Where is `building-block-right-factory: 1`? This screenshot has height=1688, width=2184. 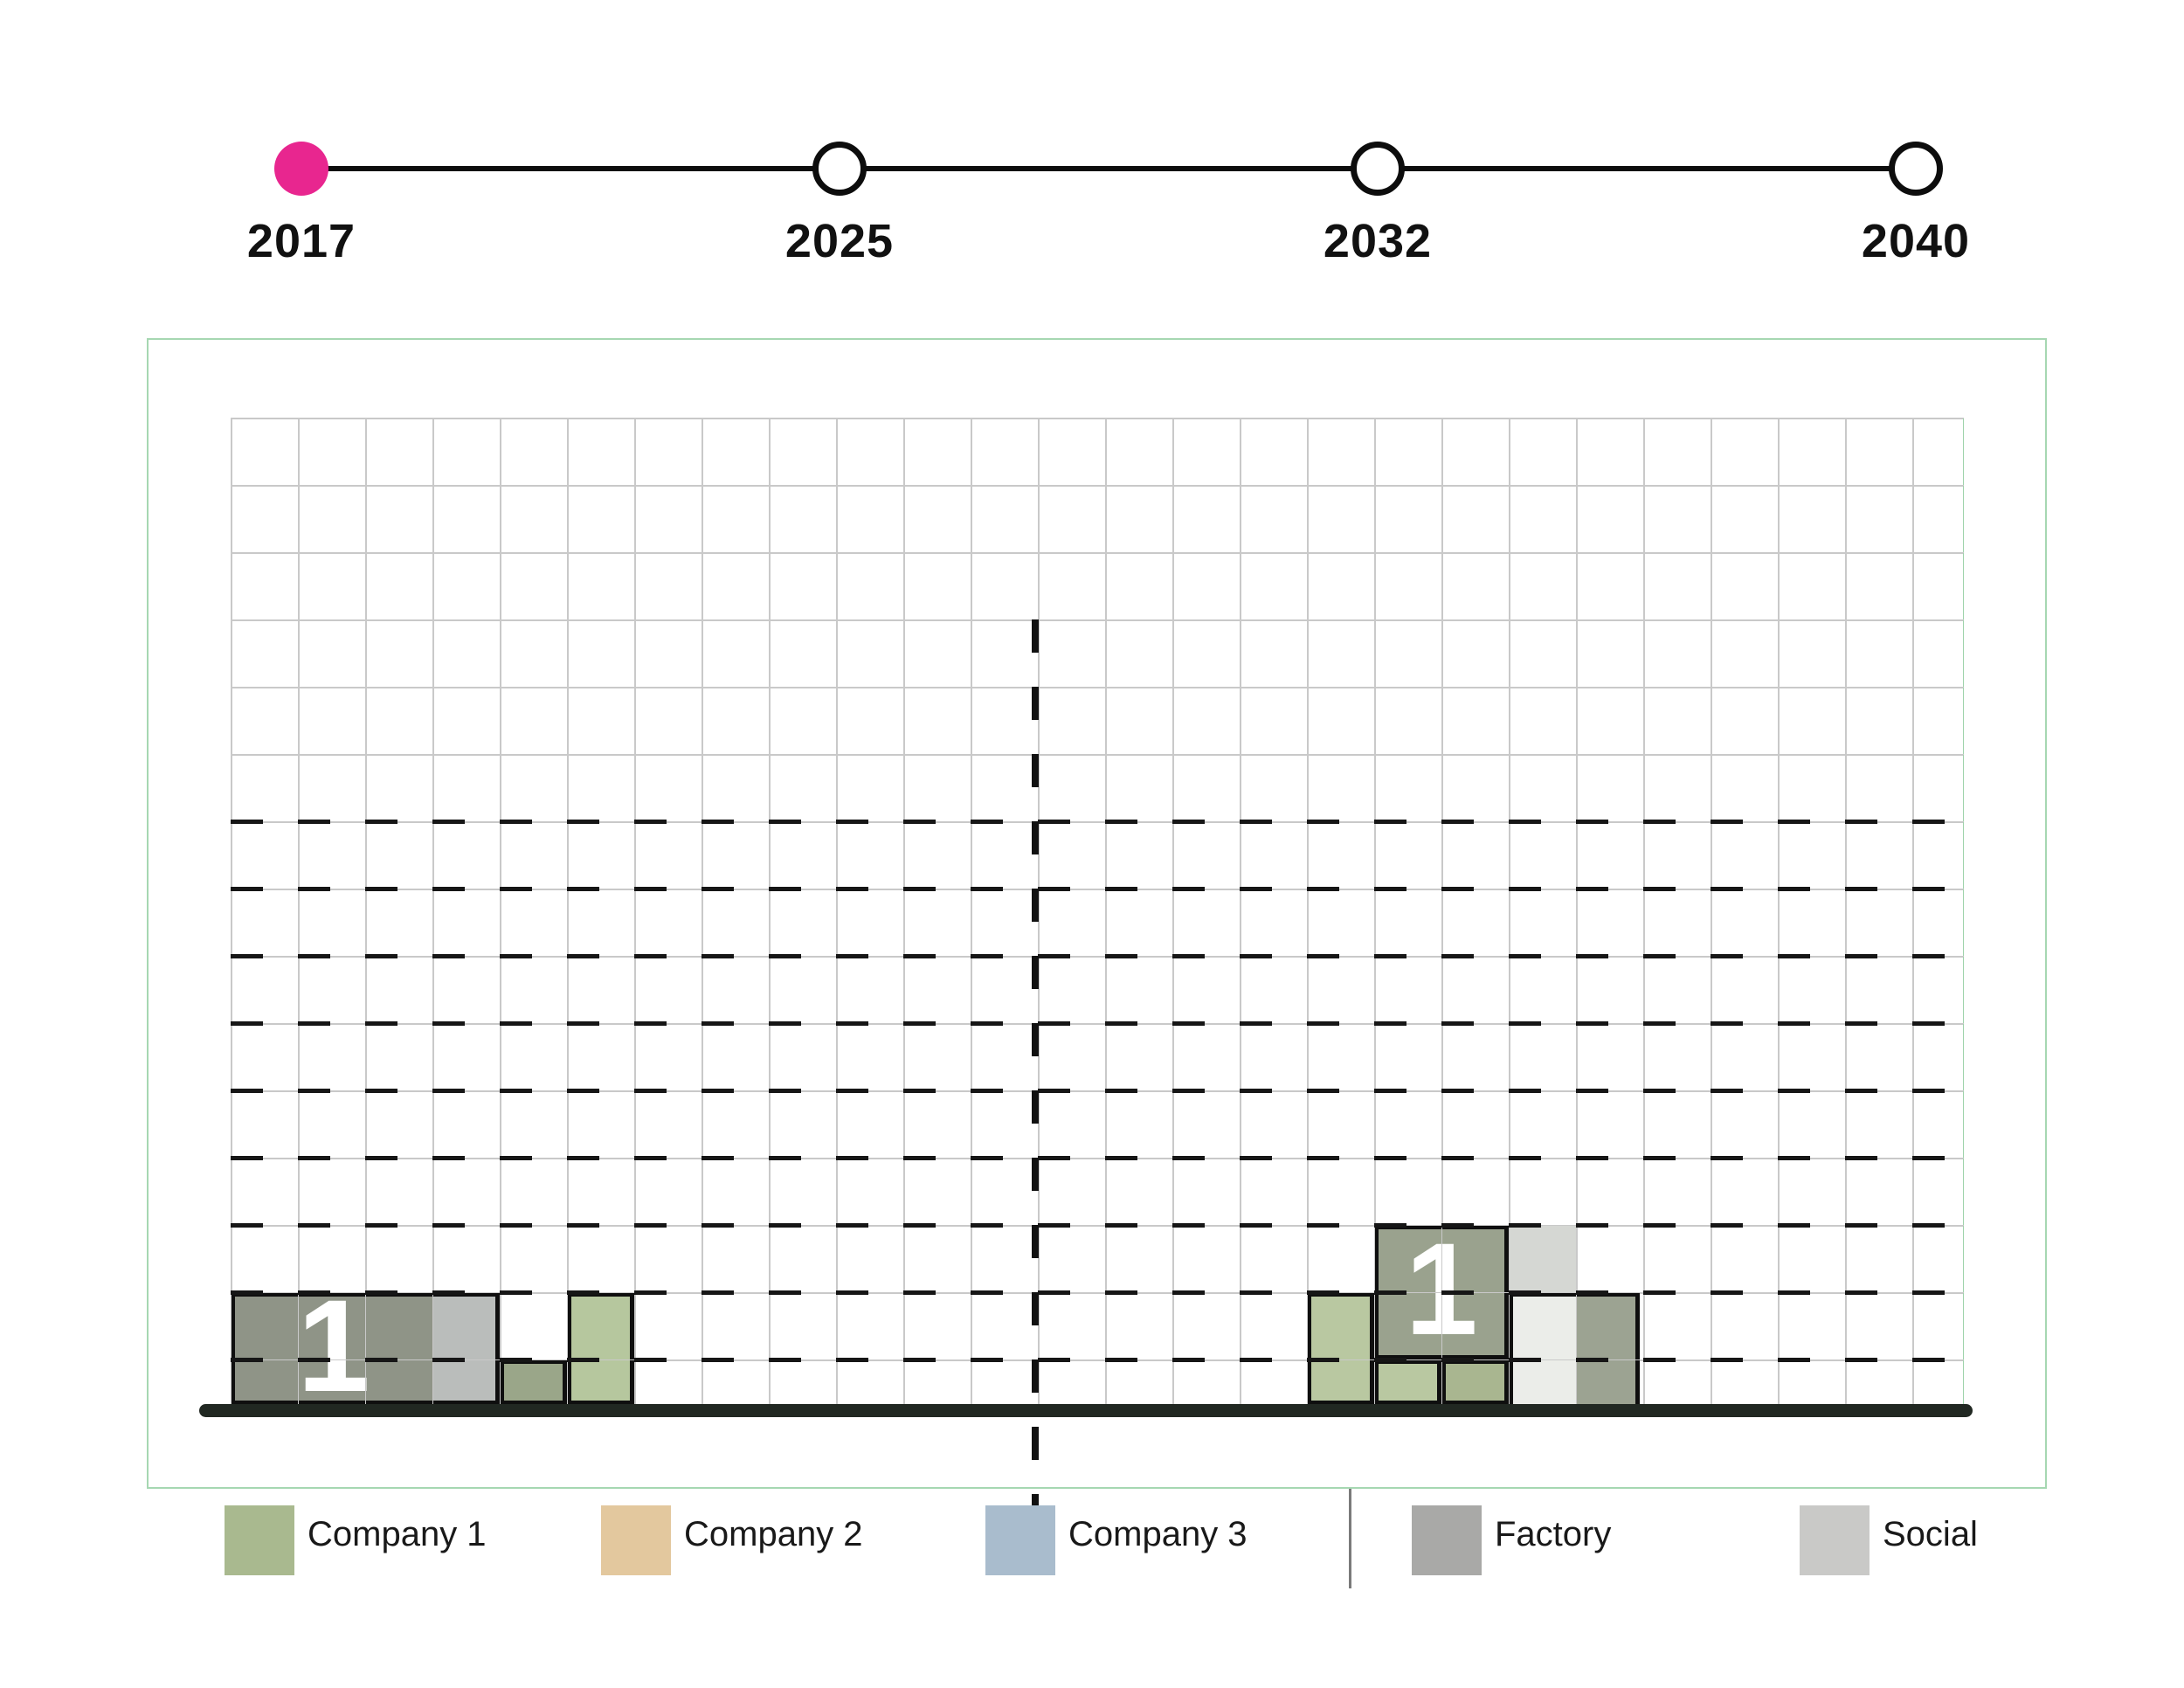
building-block-right-factory: 1 is located at coordinates (1441, 1288).